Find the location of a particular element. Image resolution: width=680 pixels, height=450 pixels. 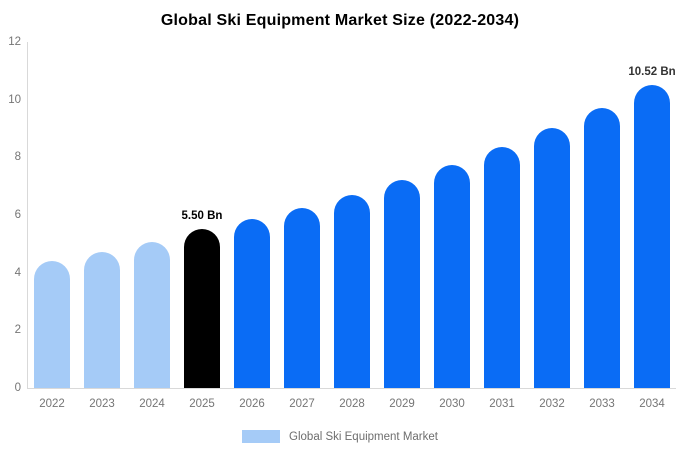

x-tick-label: 2026 is located at coordinates (252, 404).